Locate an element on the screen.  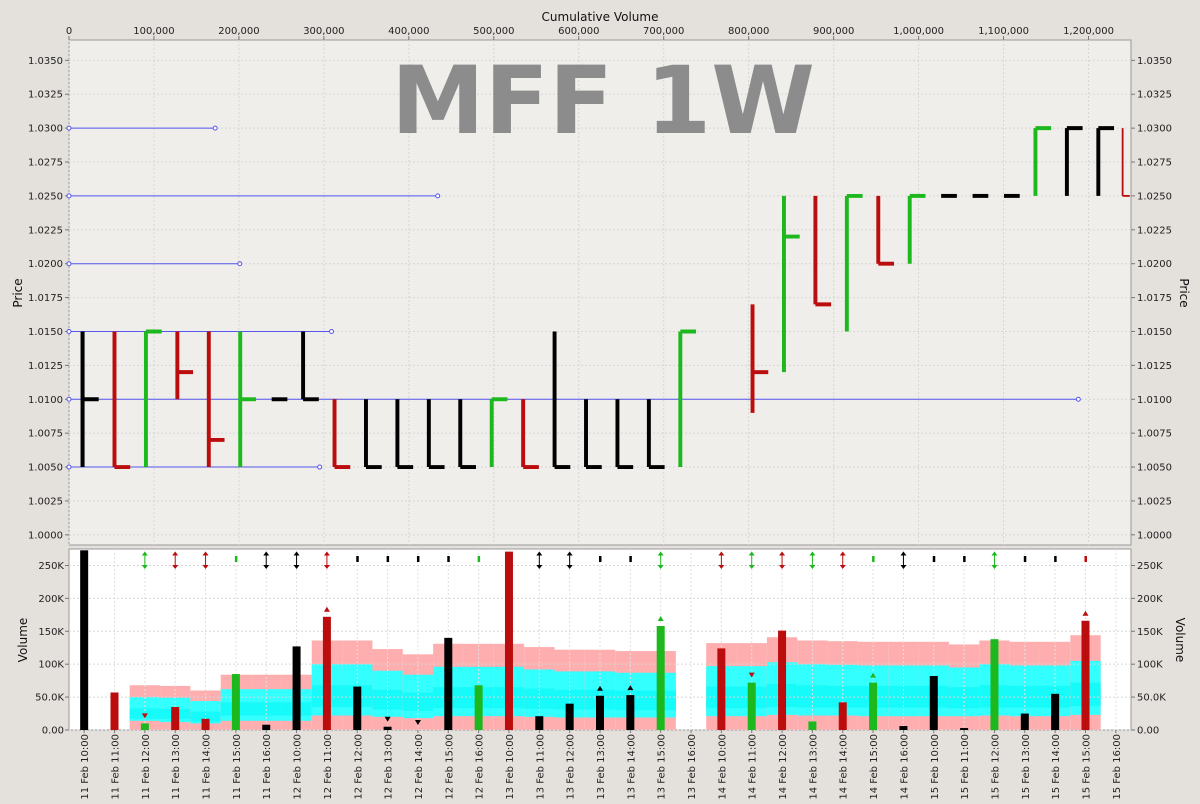
y-tick-label-right: 1.0250 is located at coordinates (1154, 196).